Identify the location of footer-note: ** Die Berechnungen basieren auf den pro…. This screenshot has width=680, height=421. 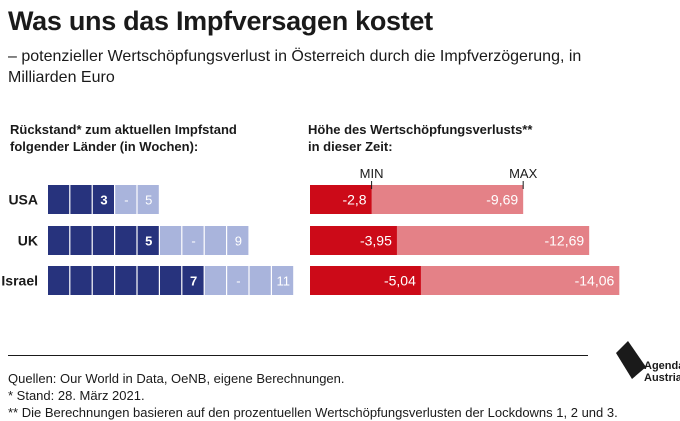
(313, 412).